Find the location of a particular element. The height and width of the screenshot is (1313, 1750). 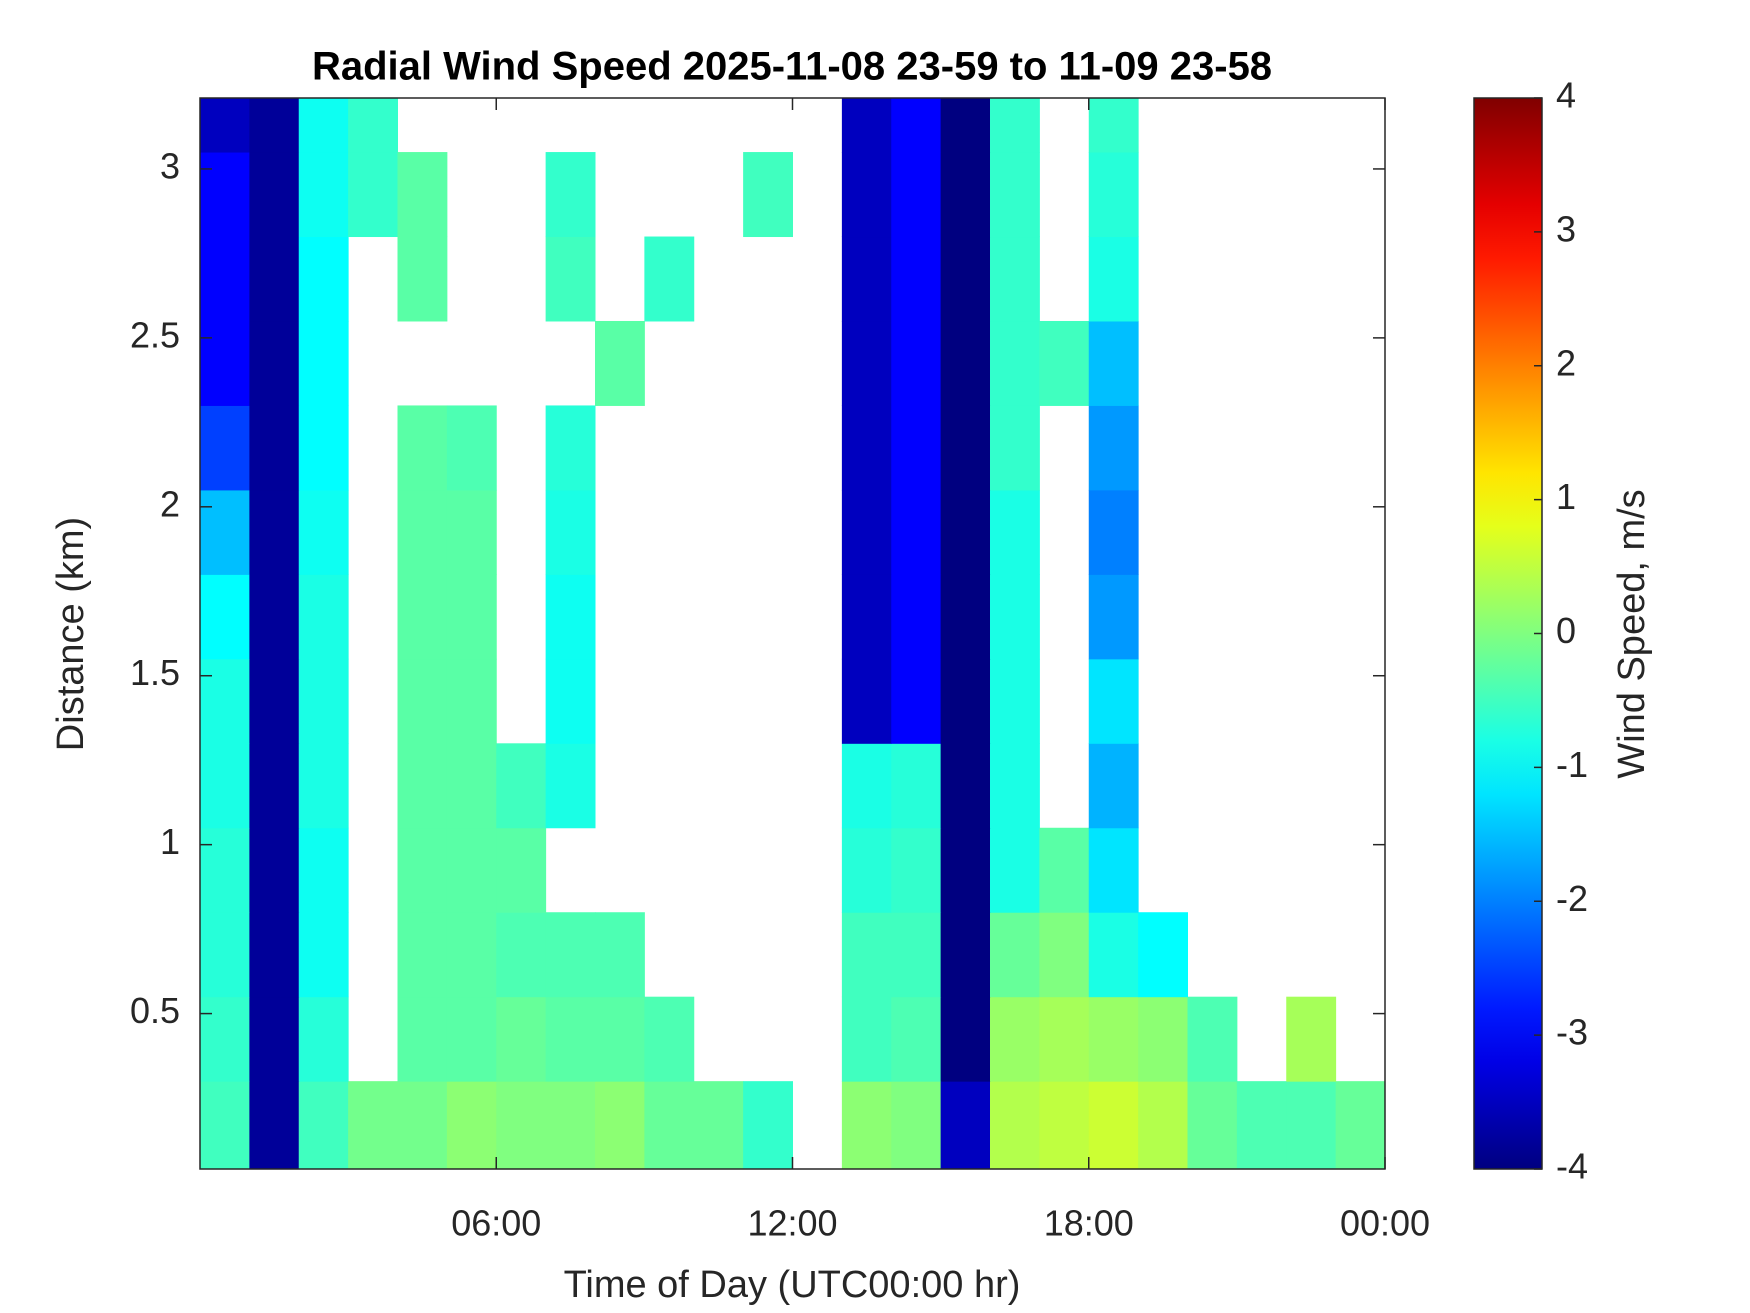

y-tick-label: 1.5 is located at coordinates (155, 672).